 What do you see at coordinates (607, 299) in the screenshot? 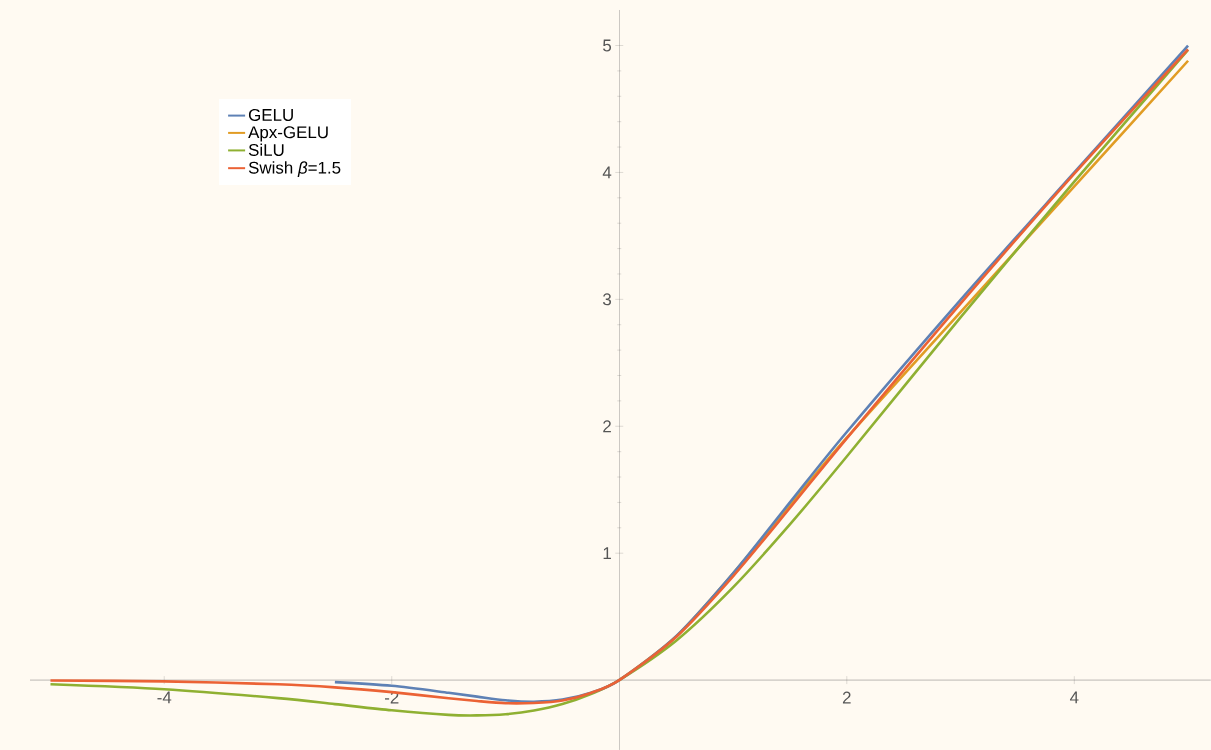
I see `y-tick-label: 3` at bounding box center [607, 299].